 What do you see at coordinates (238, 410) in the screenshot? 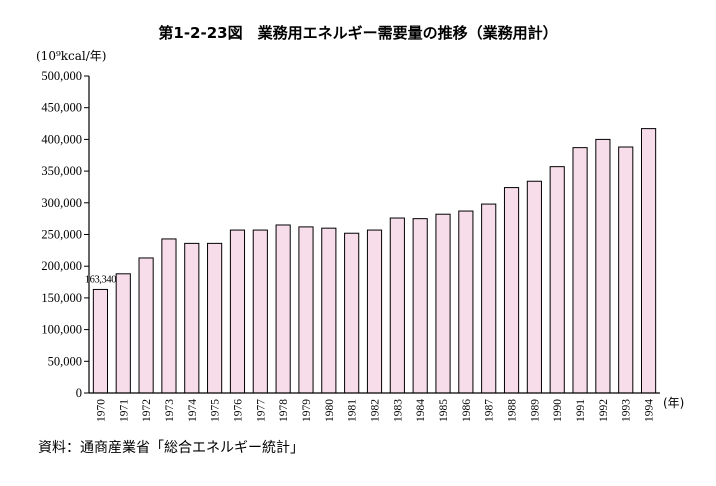
I see `x-tick-label: 1976` at bounding box center [238, 410].